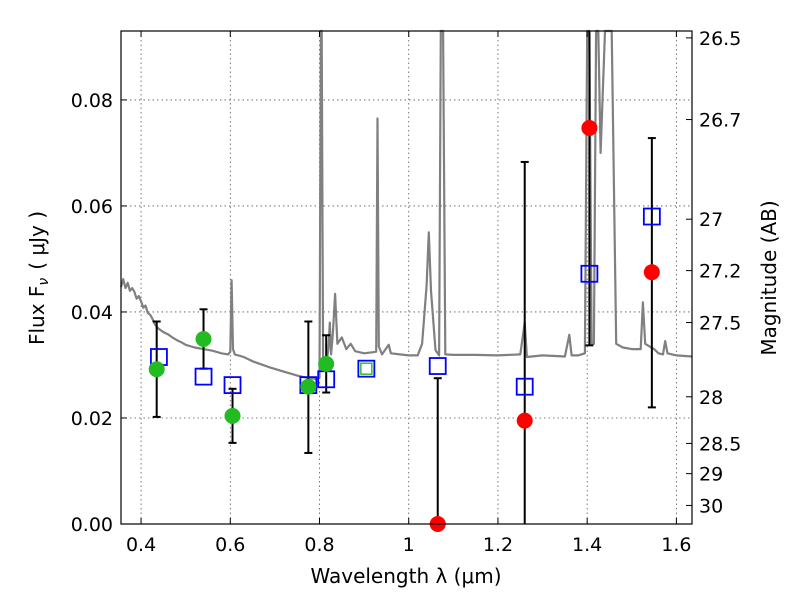  I want to click on y2-tick-label: 28, so click(711, 398).